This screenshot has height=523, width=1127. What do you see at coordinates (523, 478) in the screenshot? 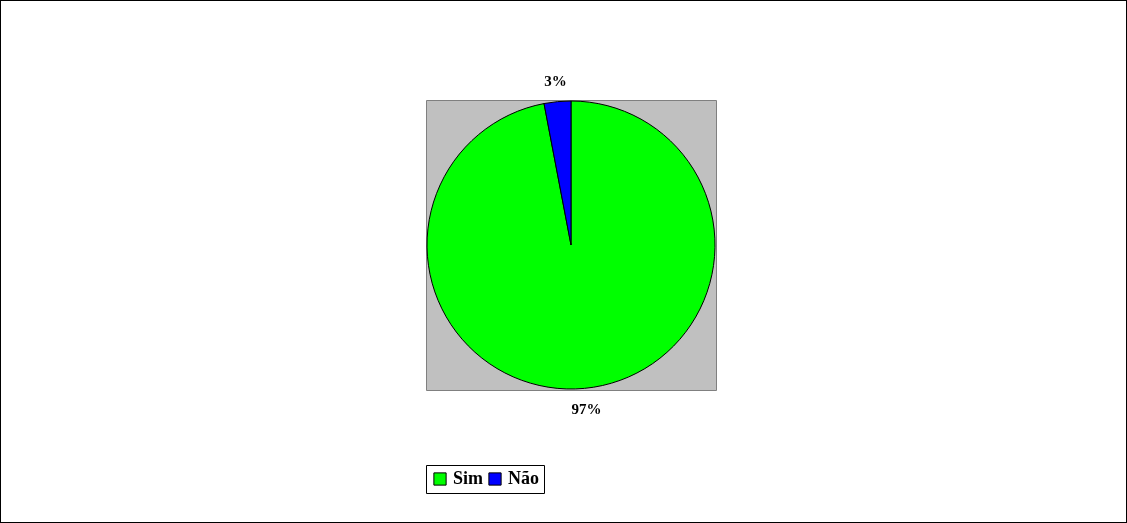
I see `legend-label: Não` at bounding box center [523, 478].